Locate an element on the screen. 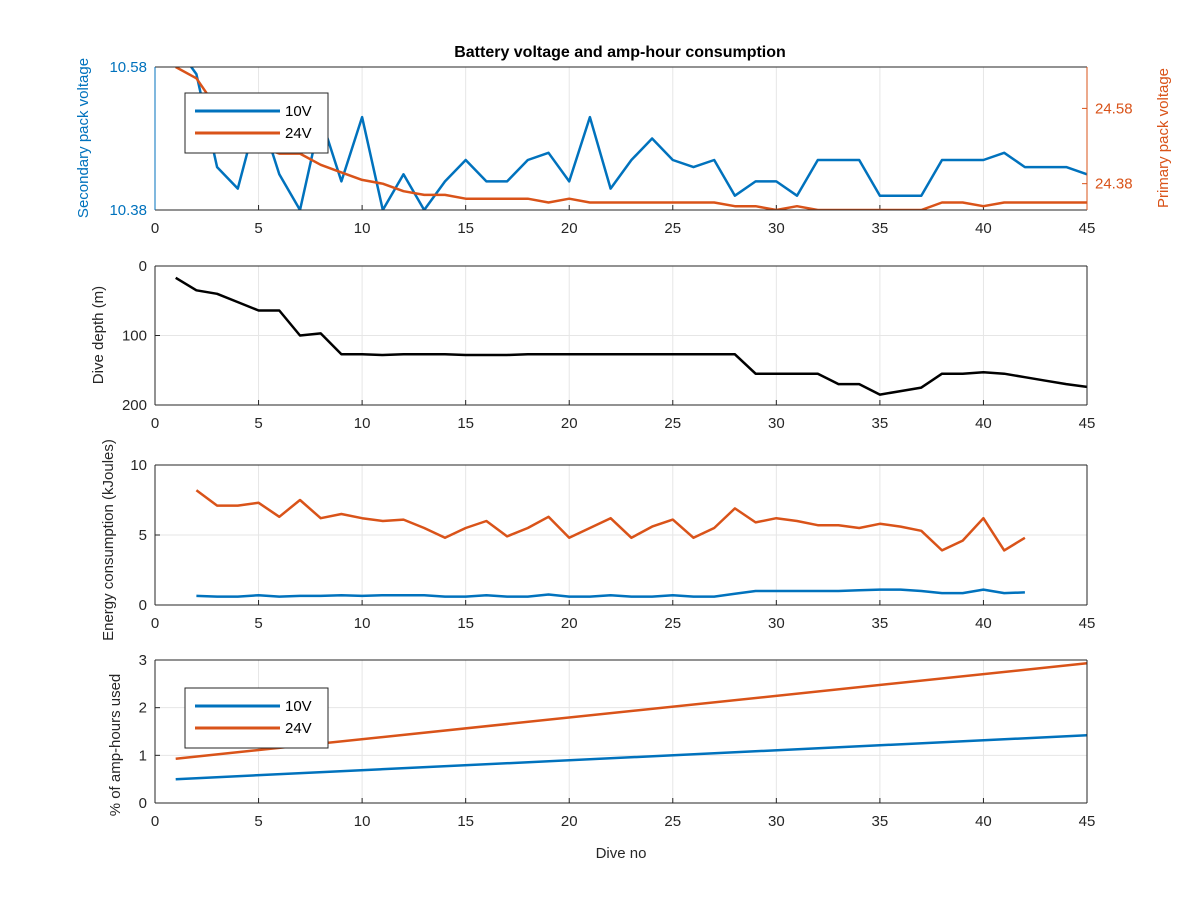  y-tick-label: 10.58 is located at coordinates (128, 67).